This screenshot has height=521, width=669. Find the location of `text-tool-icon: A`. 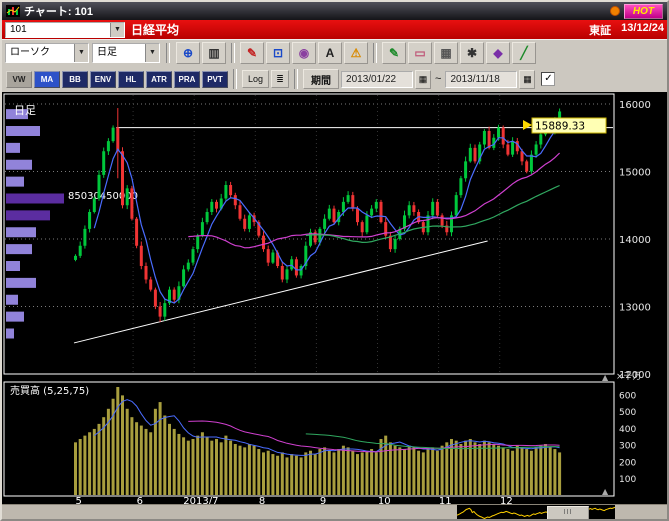

text-tool-icon: A is located at coordinates (330, 53).